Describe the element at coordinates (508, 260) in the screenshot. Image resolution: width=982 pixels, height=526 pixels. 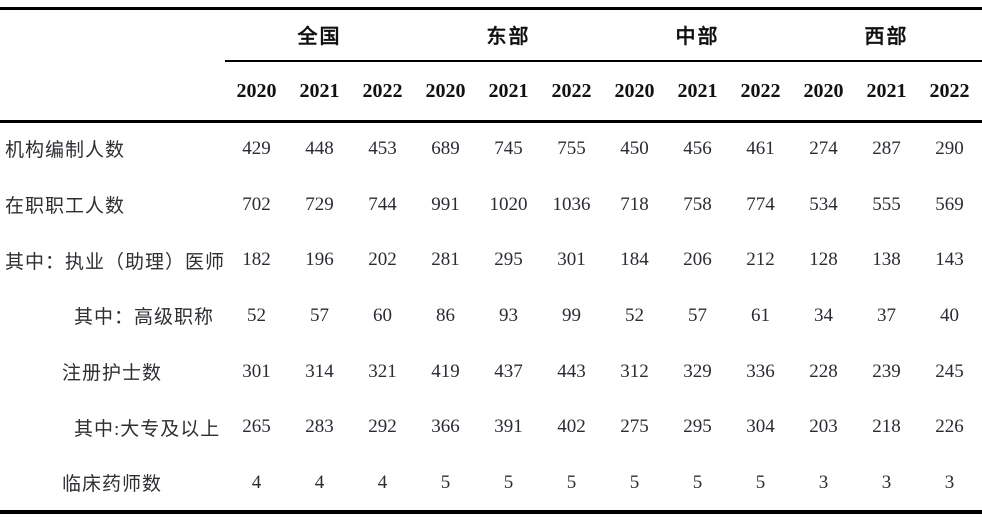
I see `table-cell: 295` at that location.